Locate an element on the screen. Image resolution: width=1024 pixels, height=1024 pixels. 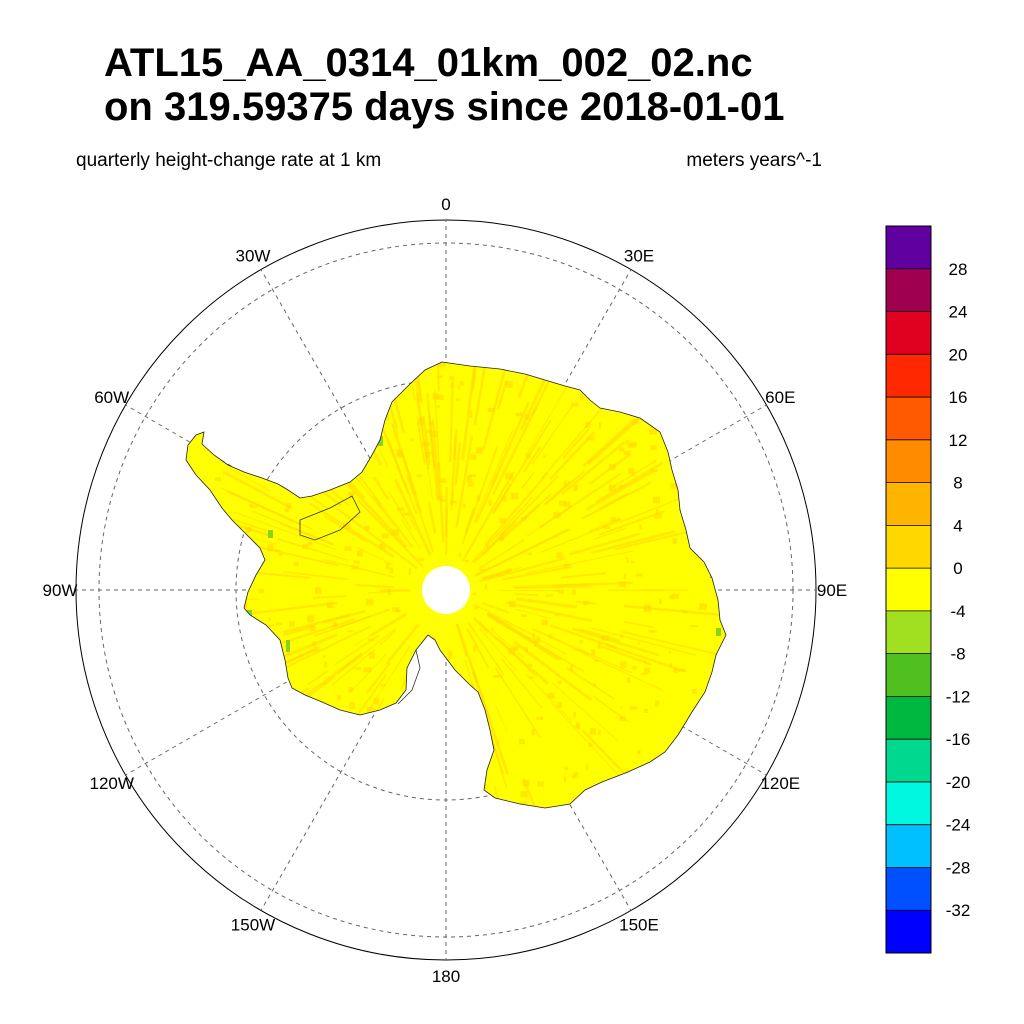
colorbar-tick-label: 16 is located at coordinates (958, 397).